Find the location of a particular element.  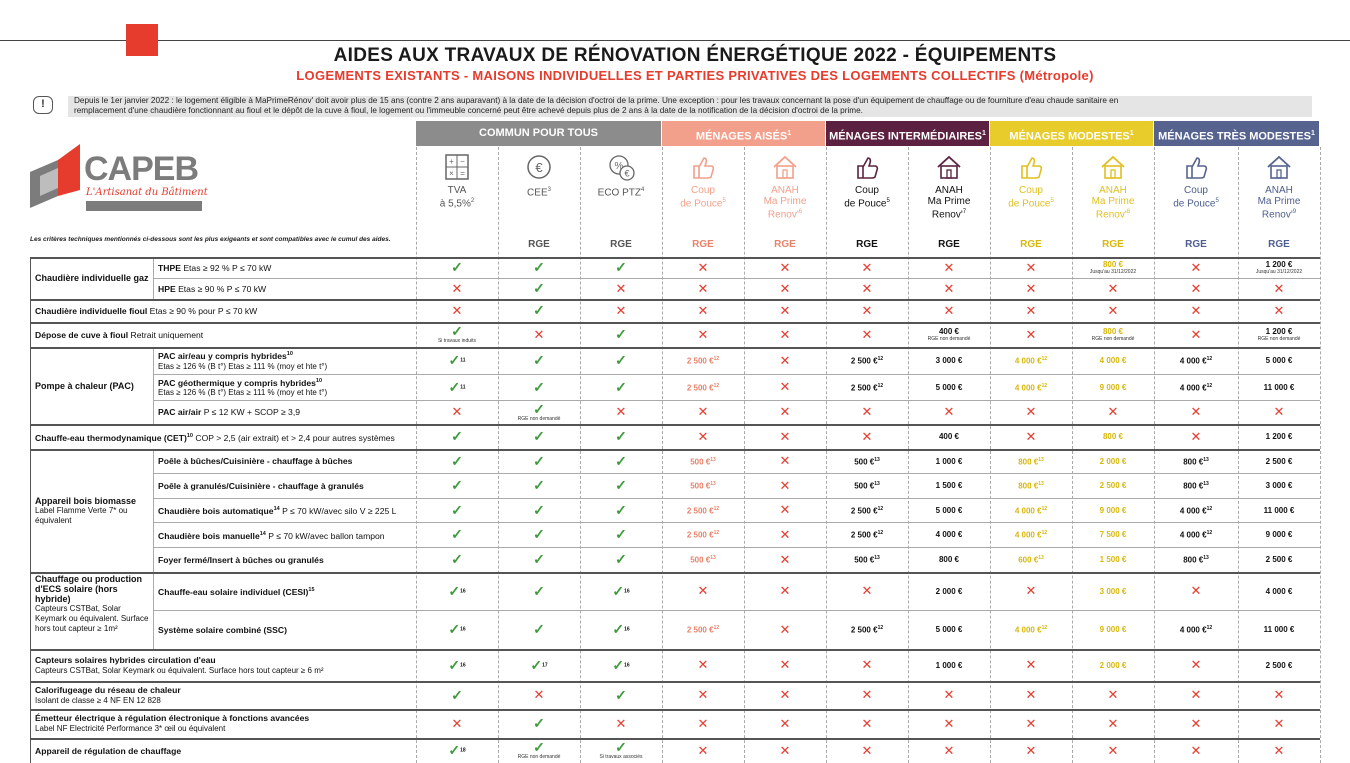

table-cell: 1 200 € Jusqu'au 31/12/2022 is located at coordinates (1279, 267).